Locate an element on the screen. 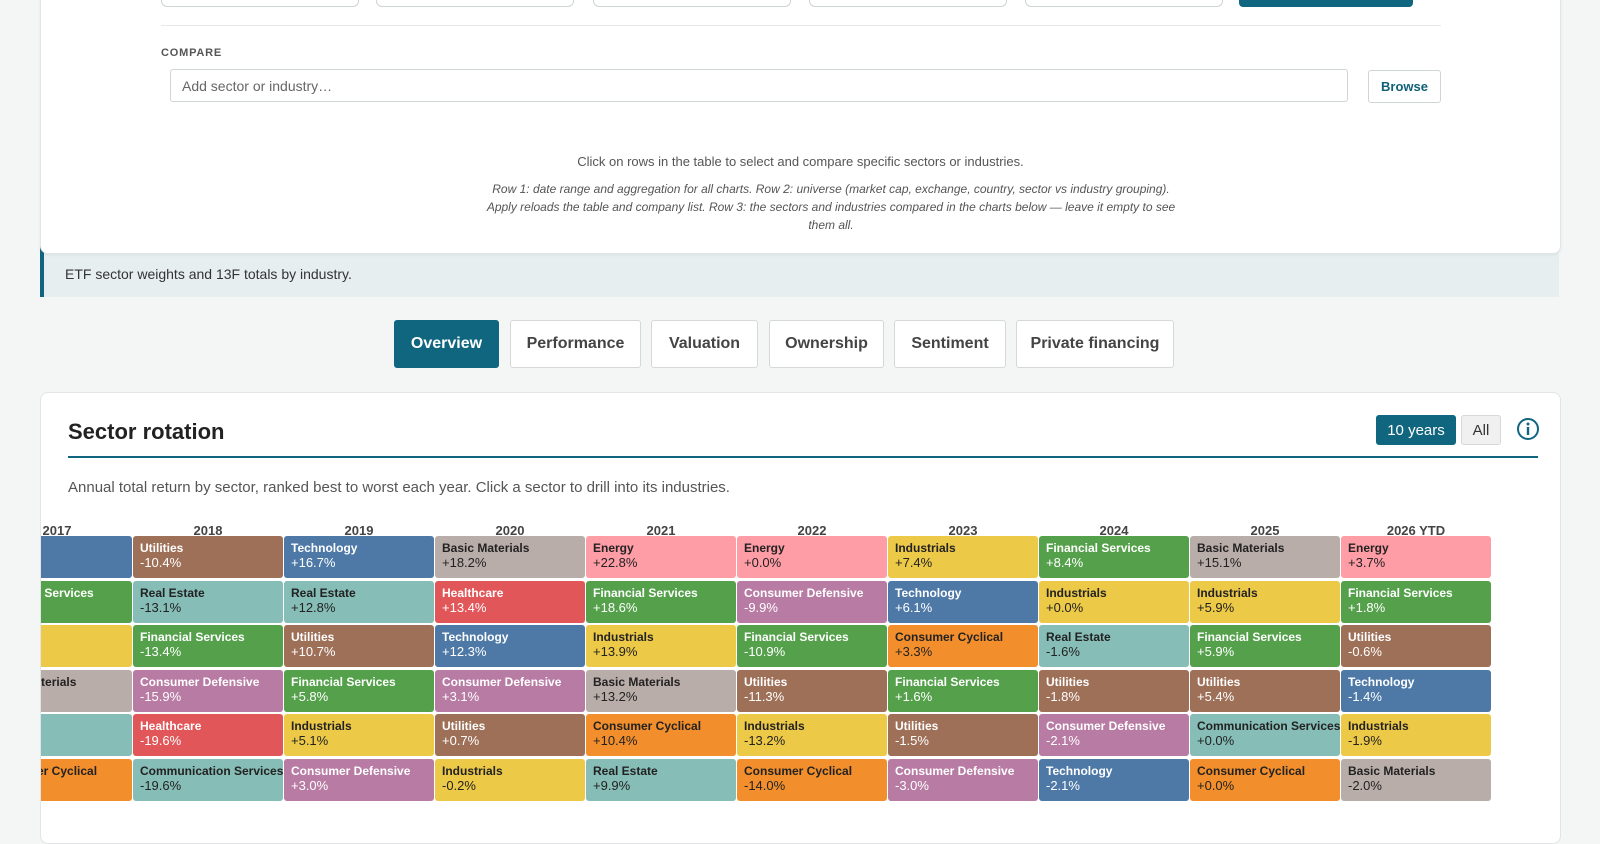 The width and height of the screenshot is (1600, 844). tab-private-financing: Private financing is located at coordinates (1095, 344).